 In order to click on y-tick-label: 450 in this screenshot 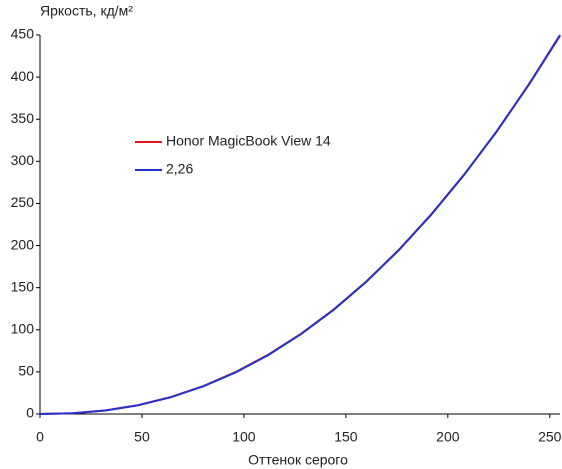, I will do `click(23, 34)`.